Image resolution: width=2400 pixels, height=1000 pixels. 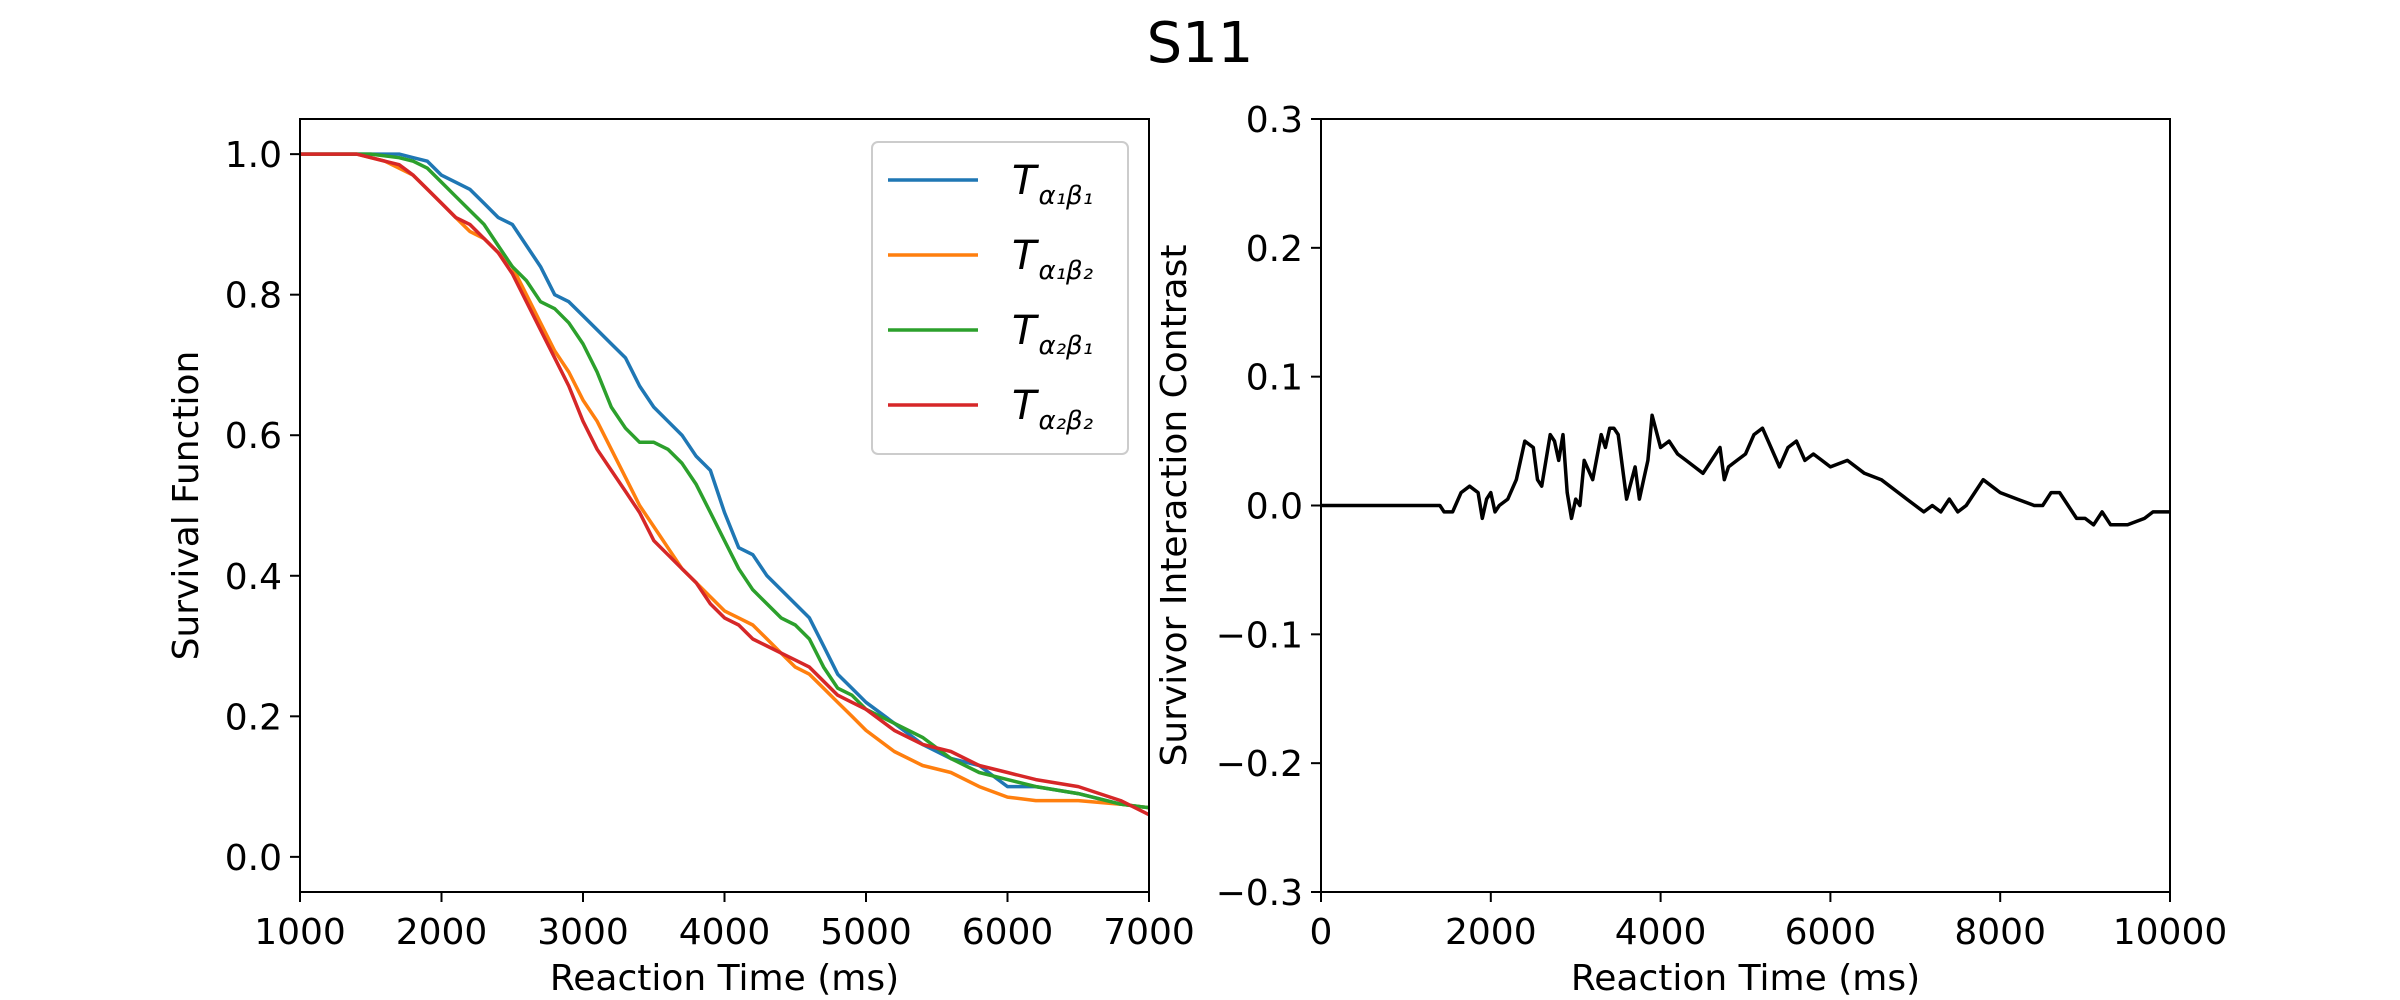 What do you see at coordinates (186, 506) in the screenshot?
I see `survival-y-axis-label: Survival Function` at bounding box center [186, 506].